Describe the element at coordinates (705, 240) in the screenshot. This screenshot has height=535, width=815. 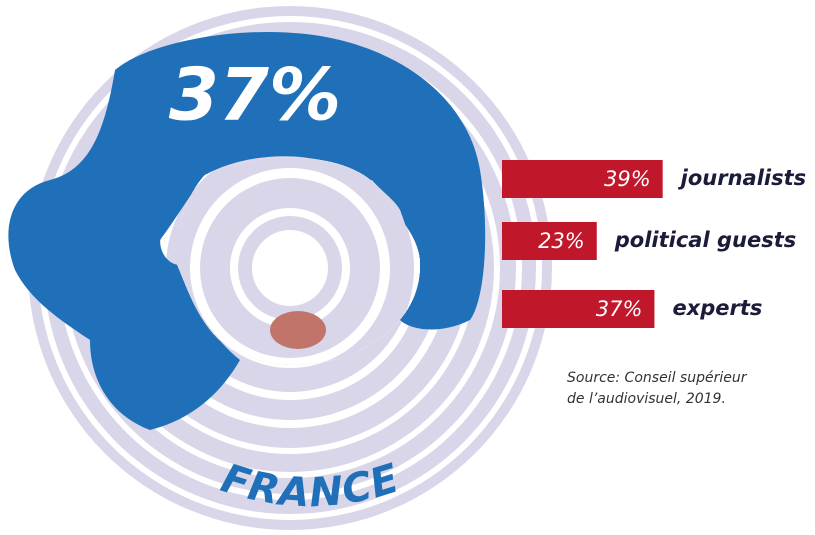
I see `category-label: political guests` at that location.